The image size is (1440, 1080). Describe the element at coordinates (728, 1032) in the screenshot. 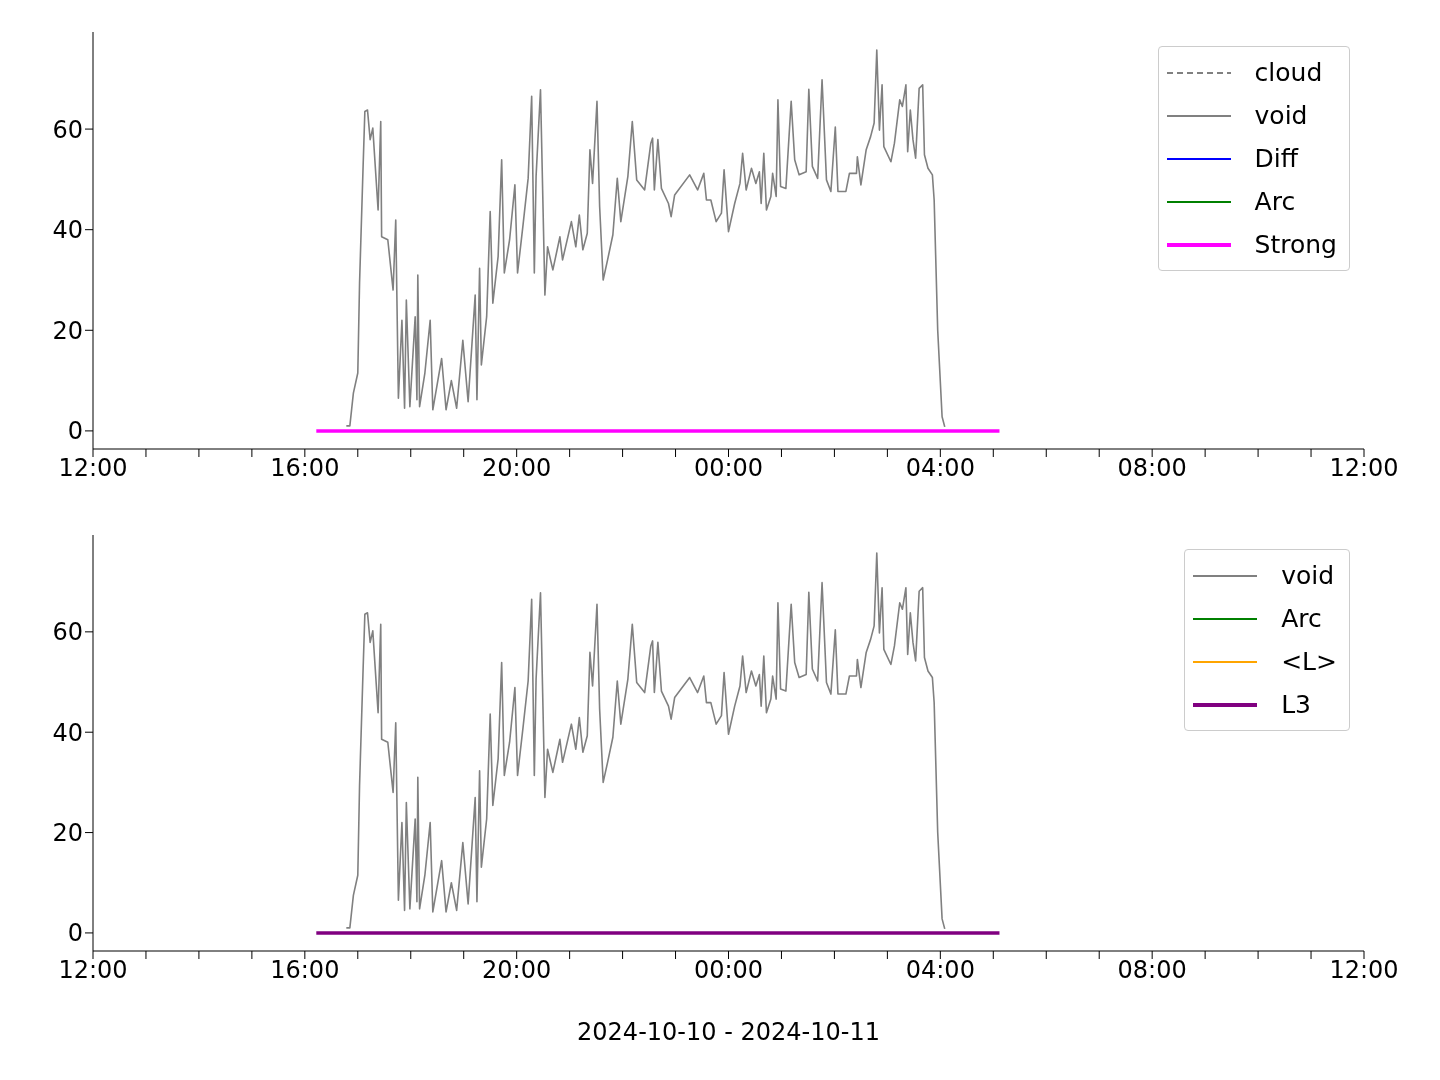

I see `x-axis-title: 2024-10-10 - 2024-10-11` at that location.